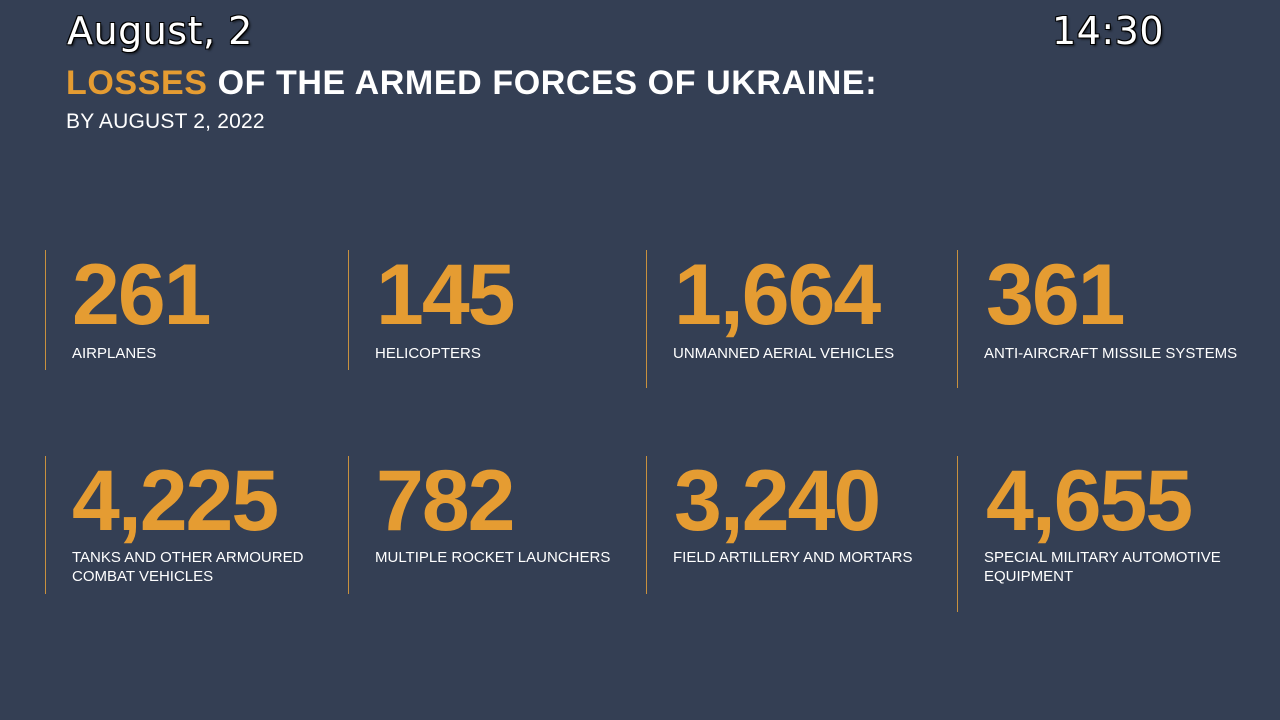  What do you see at coordinates (1111, 353) in the screenshot?
I see `stat-label: ANTI-AIRCRAFT MISSILE SYSTEMS` at bounding box center [1111, 353].